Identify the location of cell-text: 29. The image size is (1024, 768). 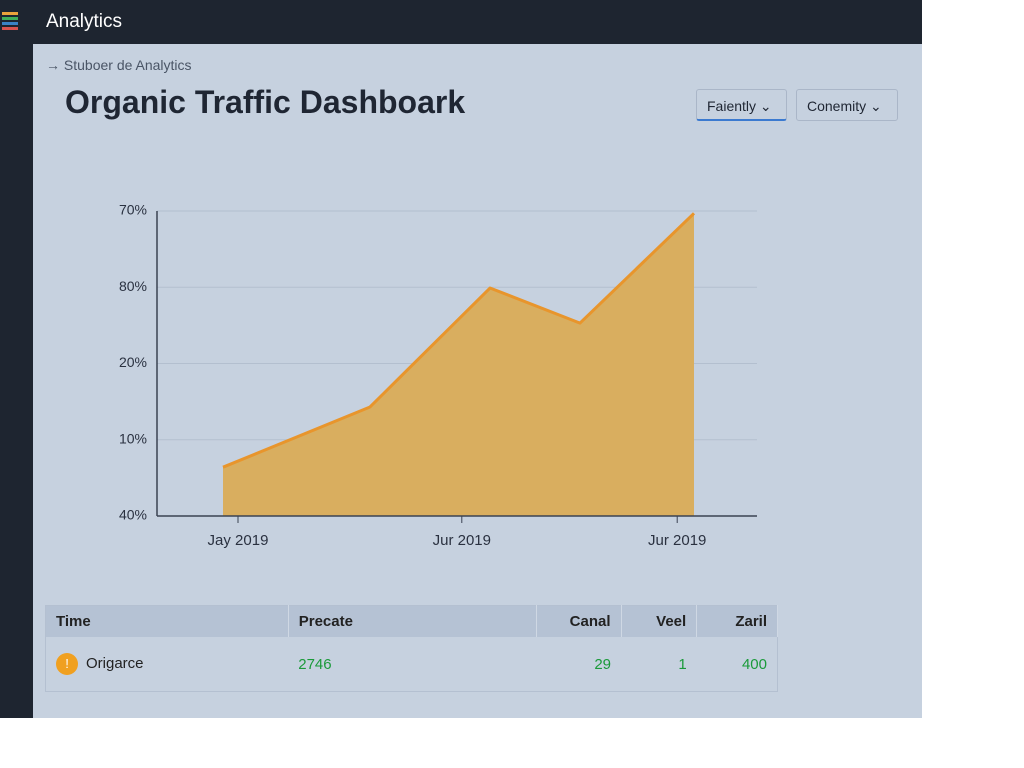
(603, 664).